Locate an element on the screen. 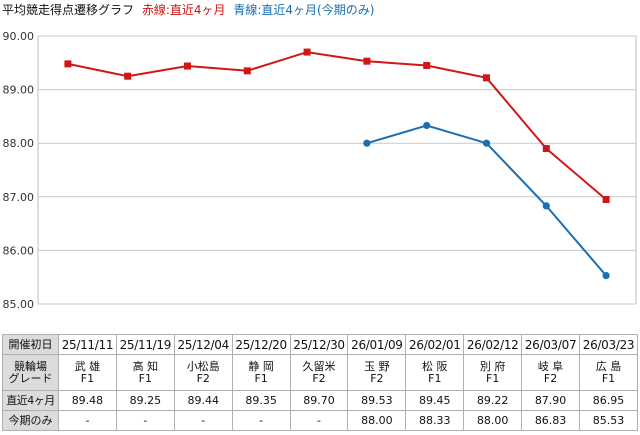 The image size is (640, 435). season-score-cell: 85.53 is located at coordinates (608, 420).